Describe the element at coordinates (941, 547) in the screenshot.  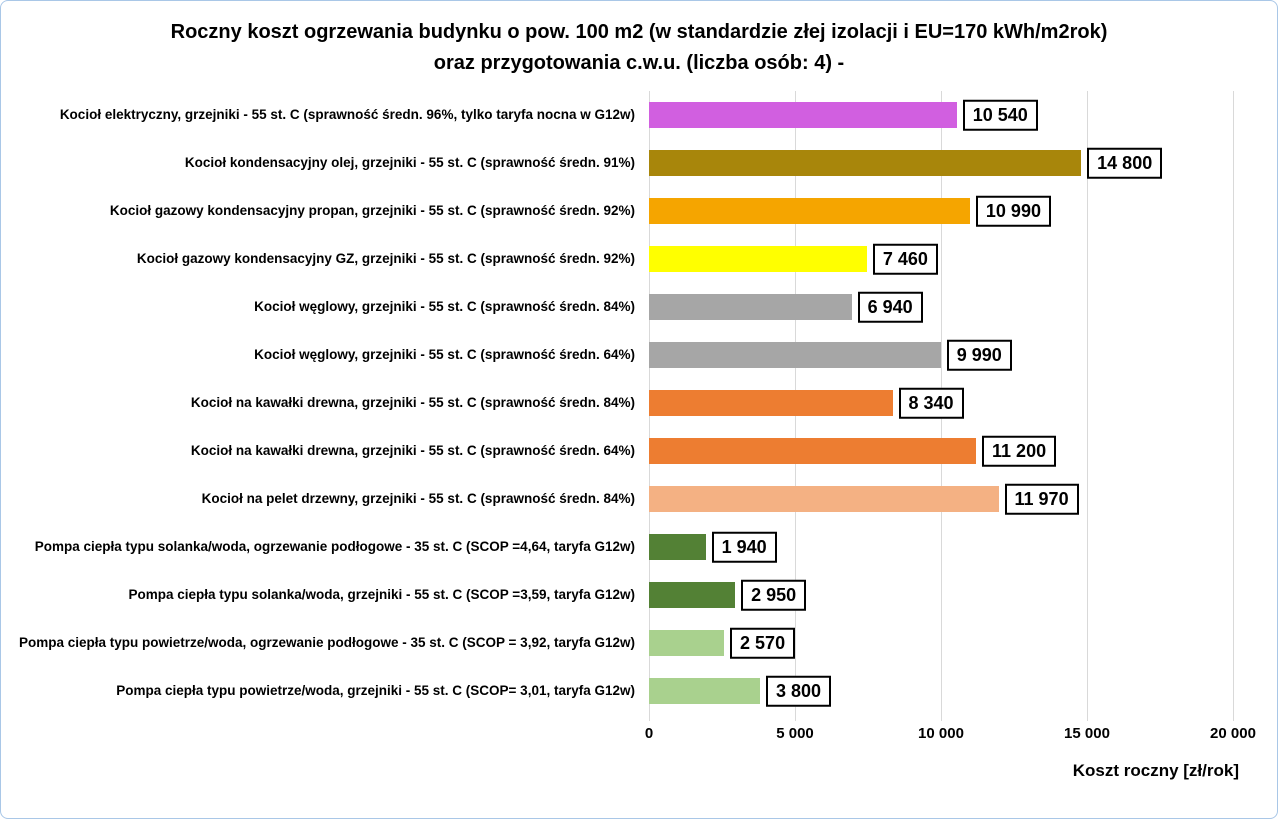
I see `bar-track: 1 940` at that location.